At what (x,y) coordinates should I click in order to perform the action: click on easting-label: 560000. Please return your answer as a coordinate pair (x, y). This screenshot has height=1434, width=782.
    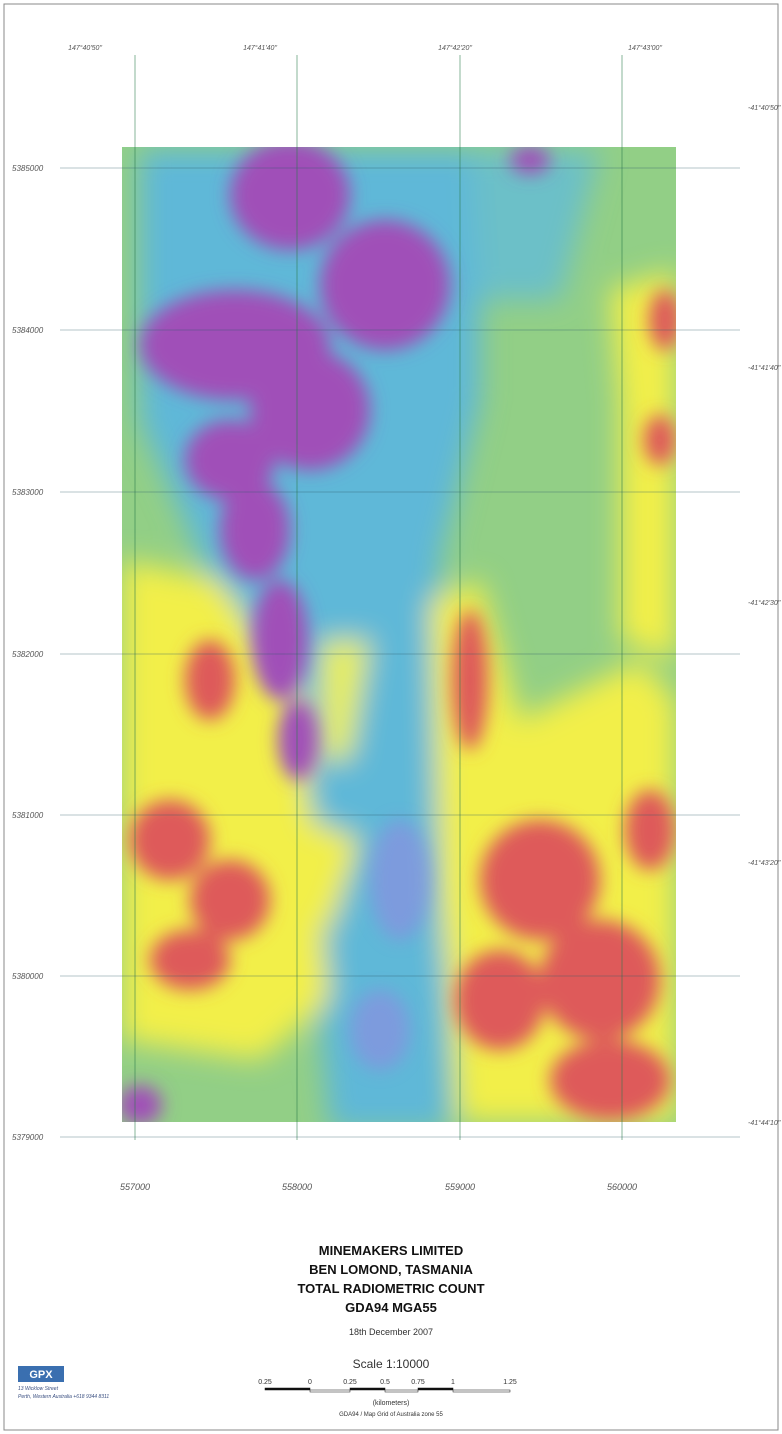
    Looking at the image, I should click on (622, 1187).